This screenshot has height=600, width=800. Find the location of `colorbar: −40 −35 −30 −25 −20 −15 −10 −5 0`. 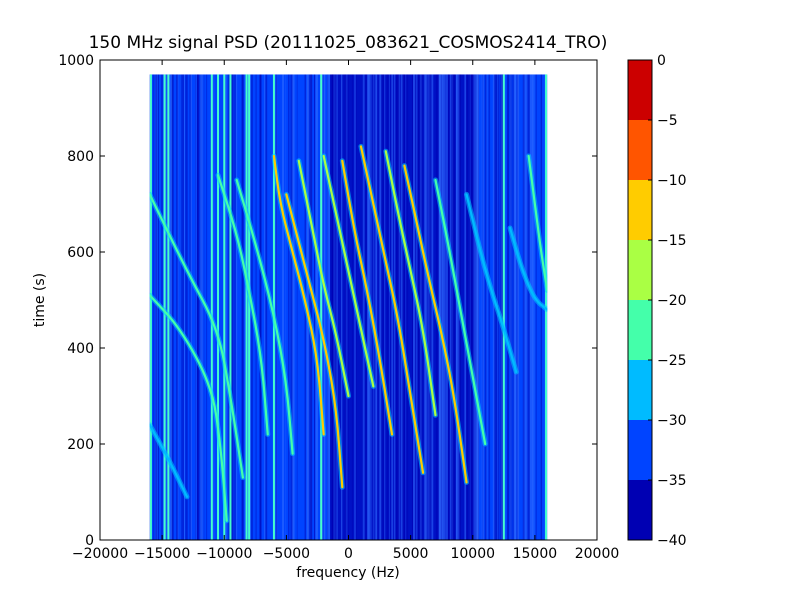

colorbar: −40 −35 −30 −25 −20 −15 −10 −5 0 is located at coordinates (657, 301).